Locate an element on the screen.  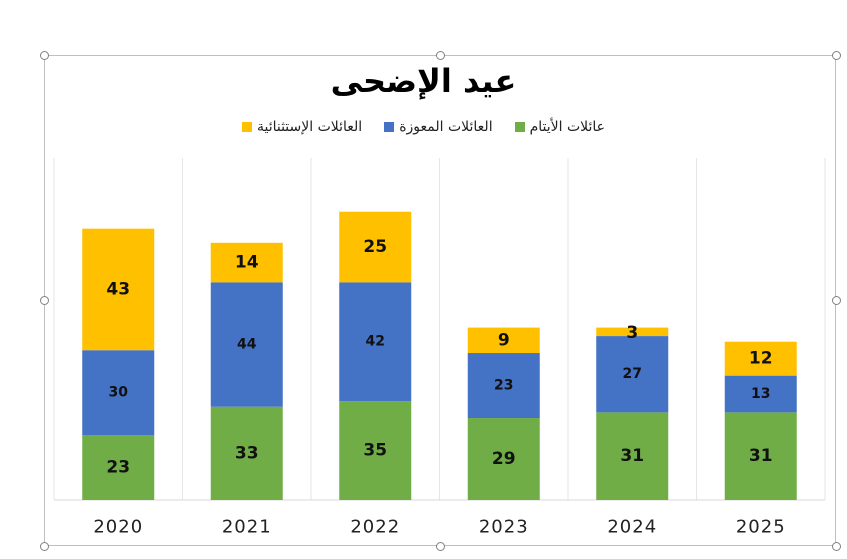
data-label: 43 is located at coordinates (118, 289).